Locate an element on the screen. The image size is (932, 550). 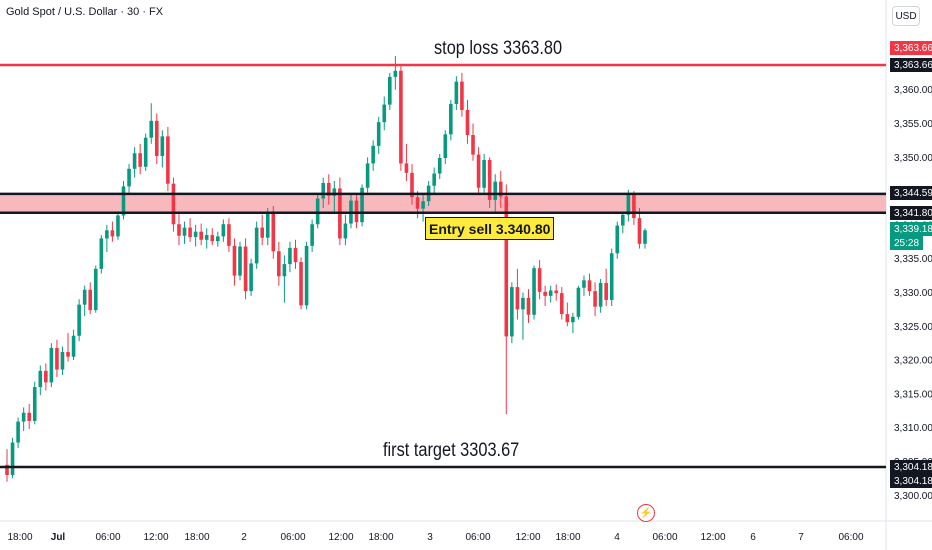
currency-button: USD is located at coordinates (906, 16).